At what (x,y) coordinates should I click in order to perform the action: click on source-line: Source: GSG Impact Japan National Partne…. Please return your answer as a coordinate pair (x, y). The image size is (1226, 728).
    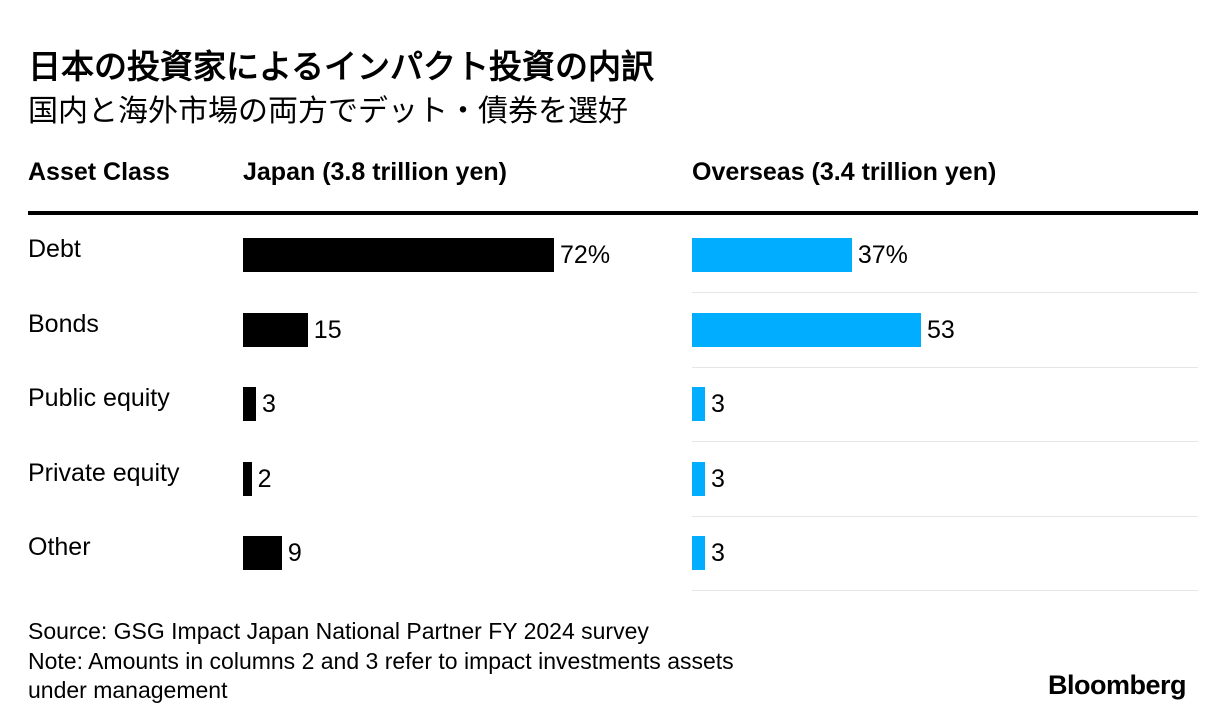
    Looking at the image, I should click on (338, 631).